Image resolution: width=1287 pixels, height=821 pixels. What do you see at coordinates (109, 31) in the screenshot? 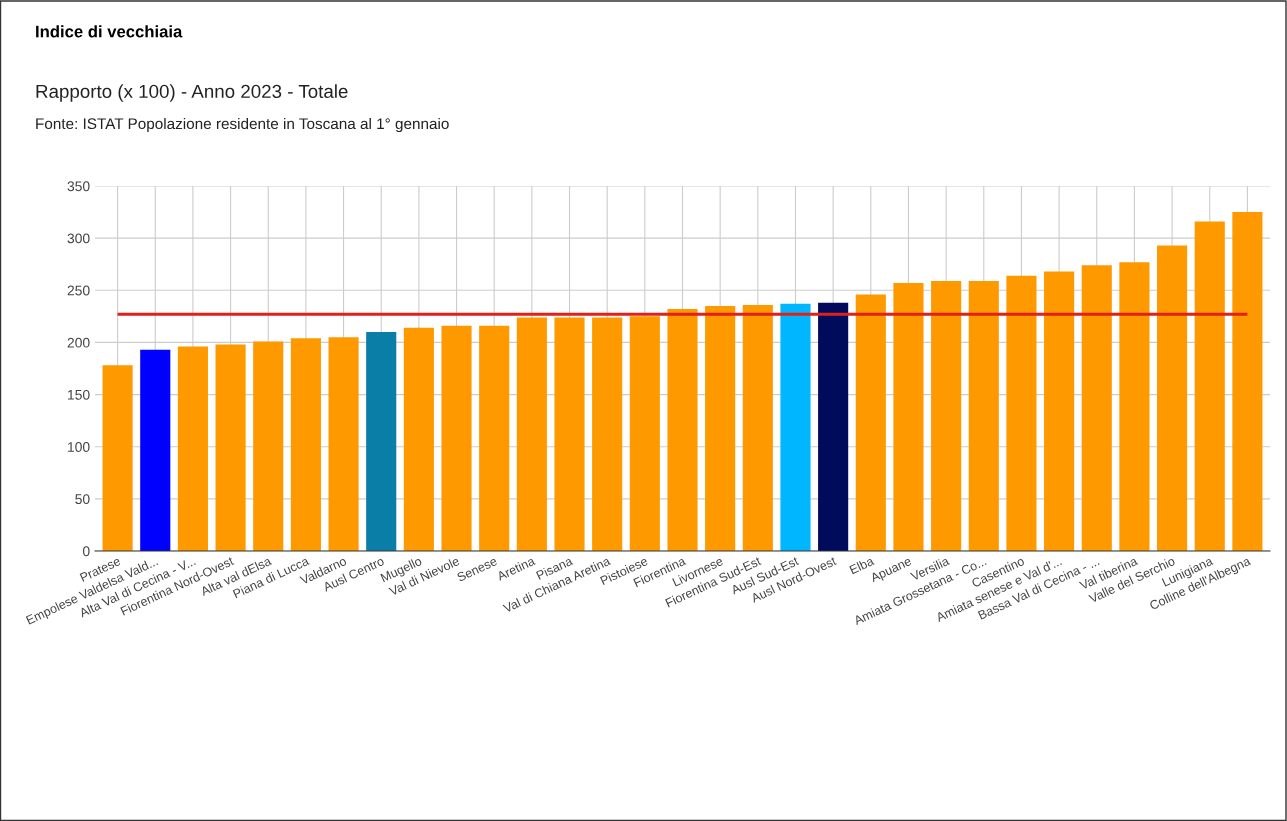
I see `chart-title: Indice di vecchiaia` at bounding box center [109, 31].